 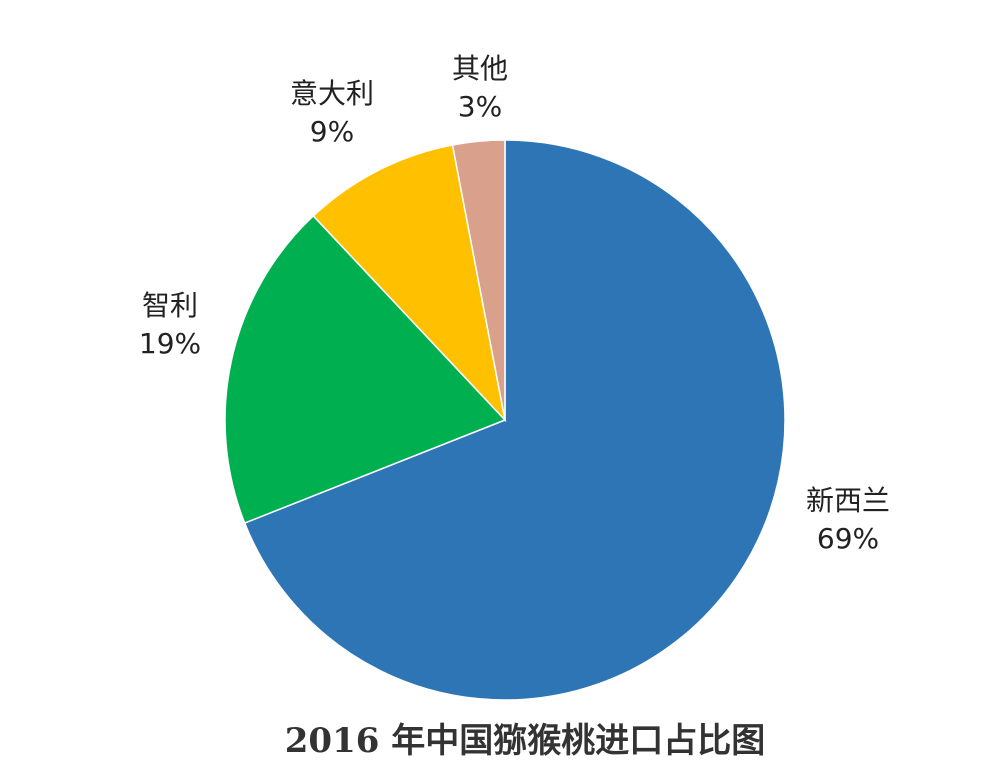 What do you see at coordinates (170, 343) in the screenshot?
I see `slice-value-label: 19%` at bounding box center [170, 343].